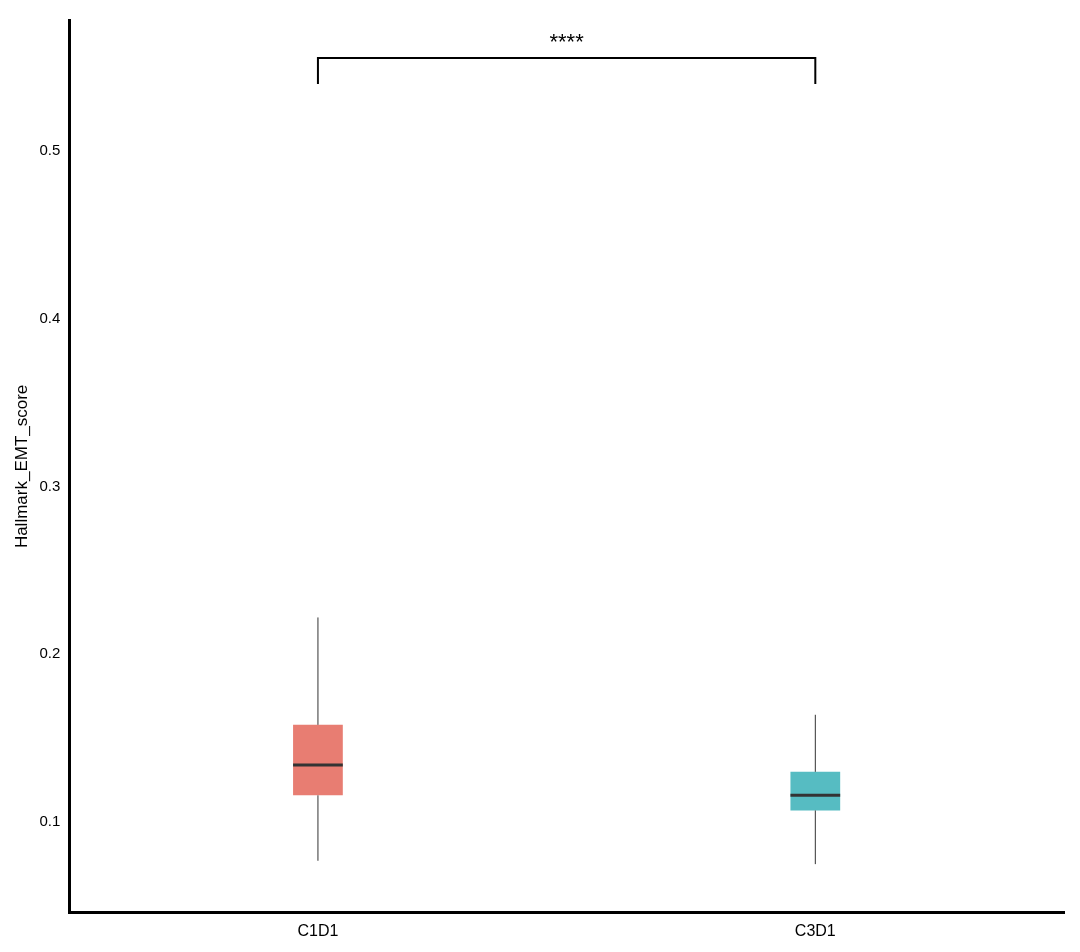  I want to click on annotation: ****, so click(567, 42).